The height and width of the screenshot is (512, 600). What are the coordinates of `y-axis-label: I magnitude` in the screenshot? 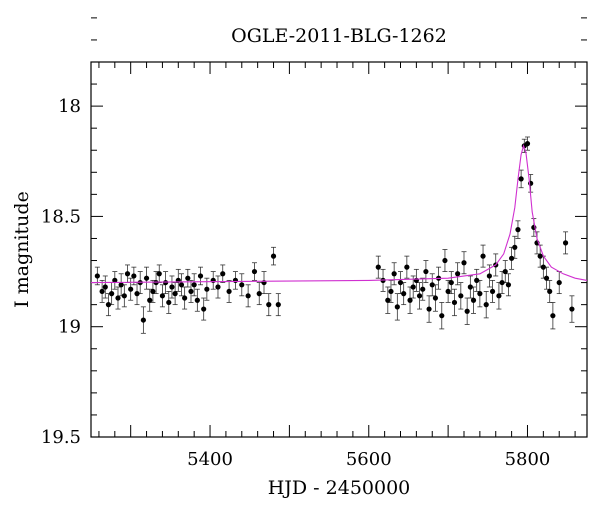 It's located at (22, 249).